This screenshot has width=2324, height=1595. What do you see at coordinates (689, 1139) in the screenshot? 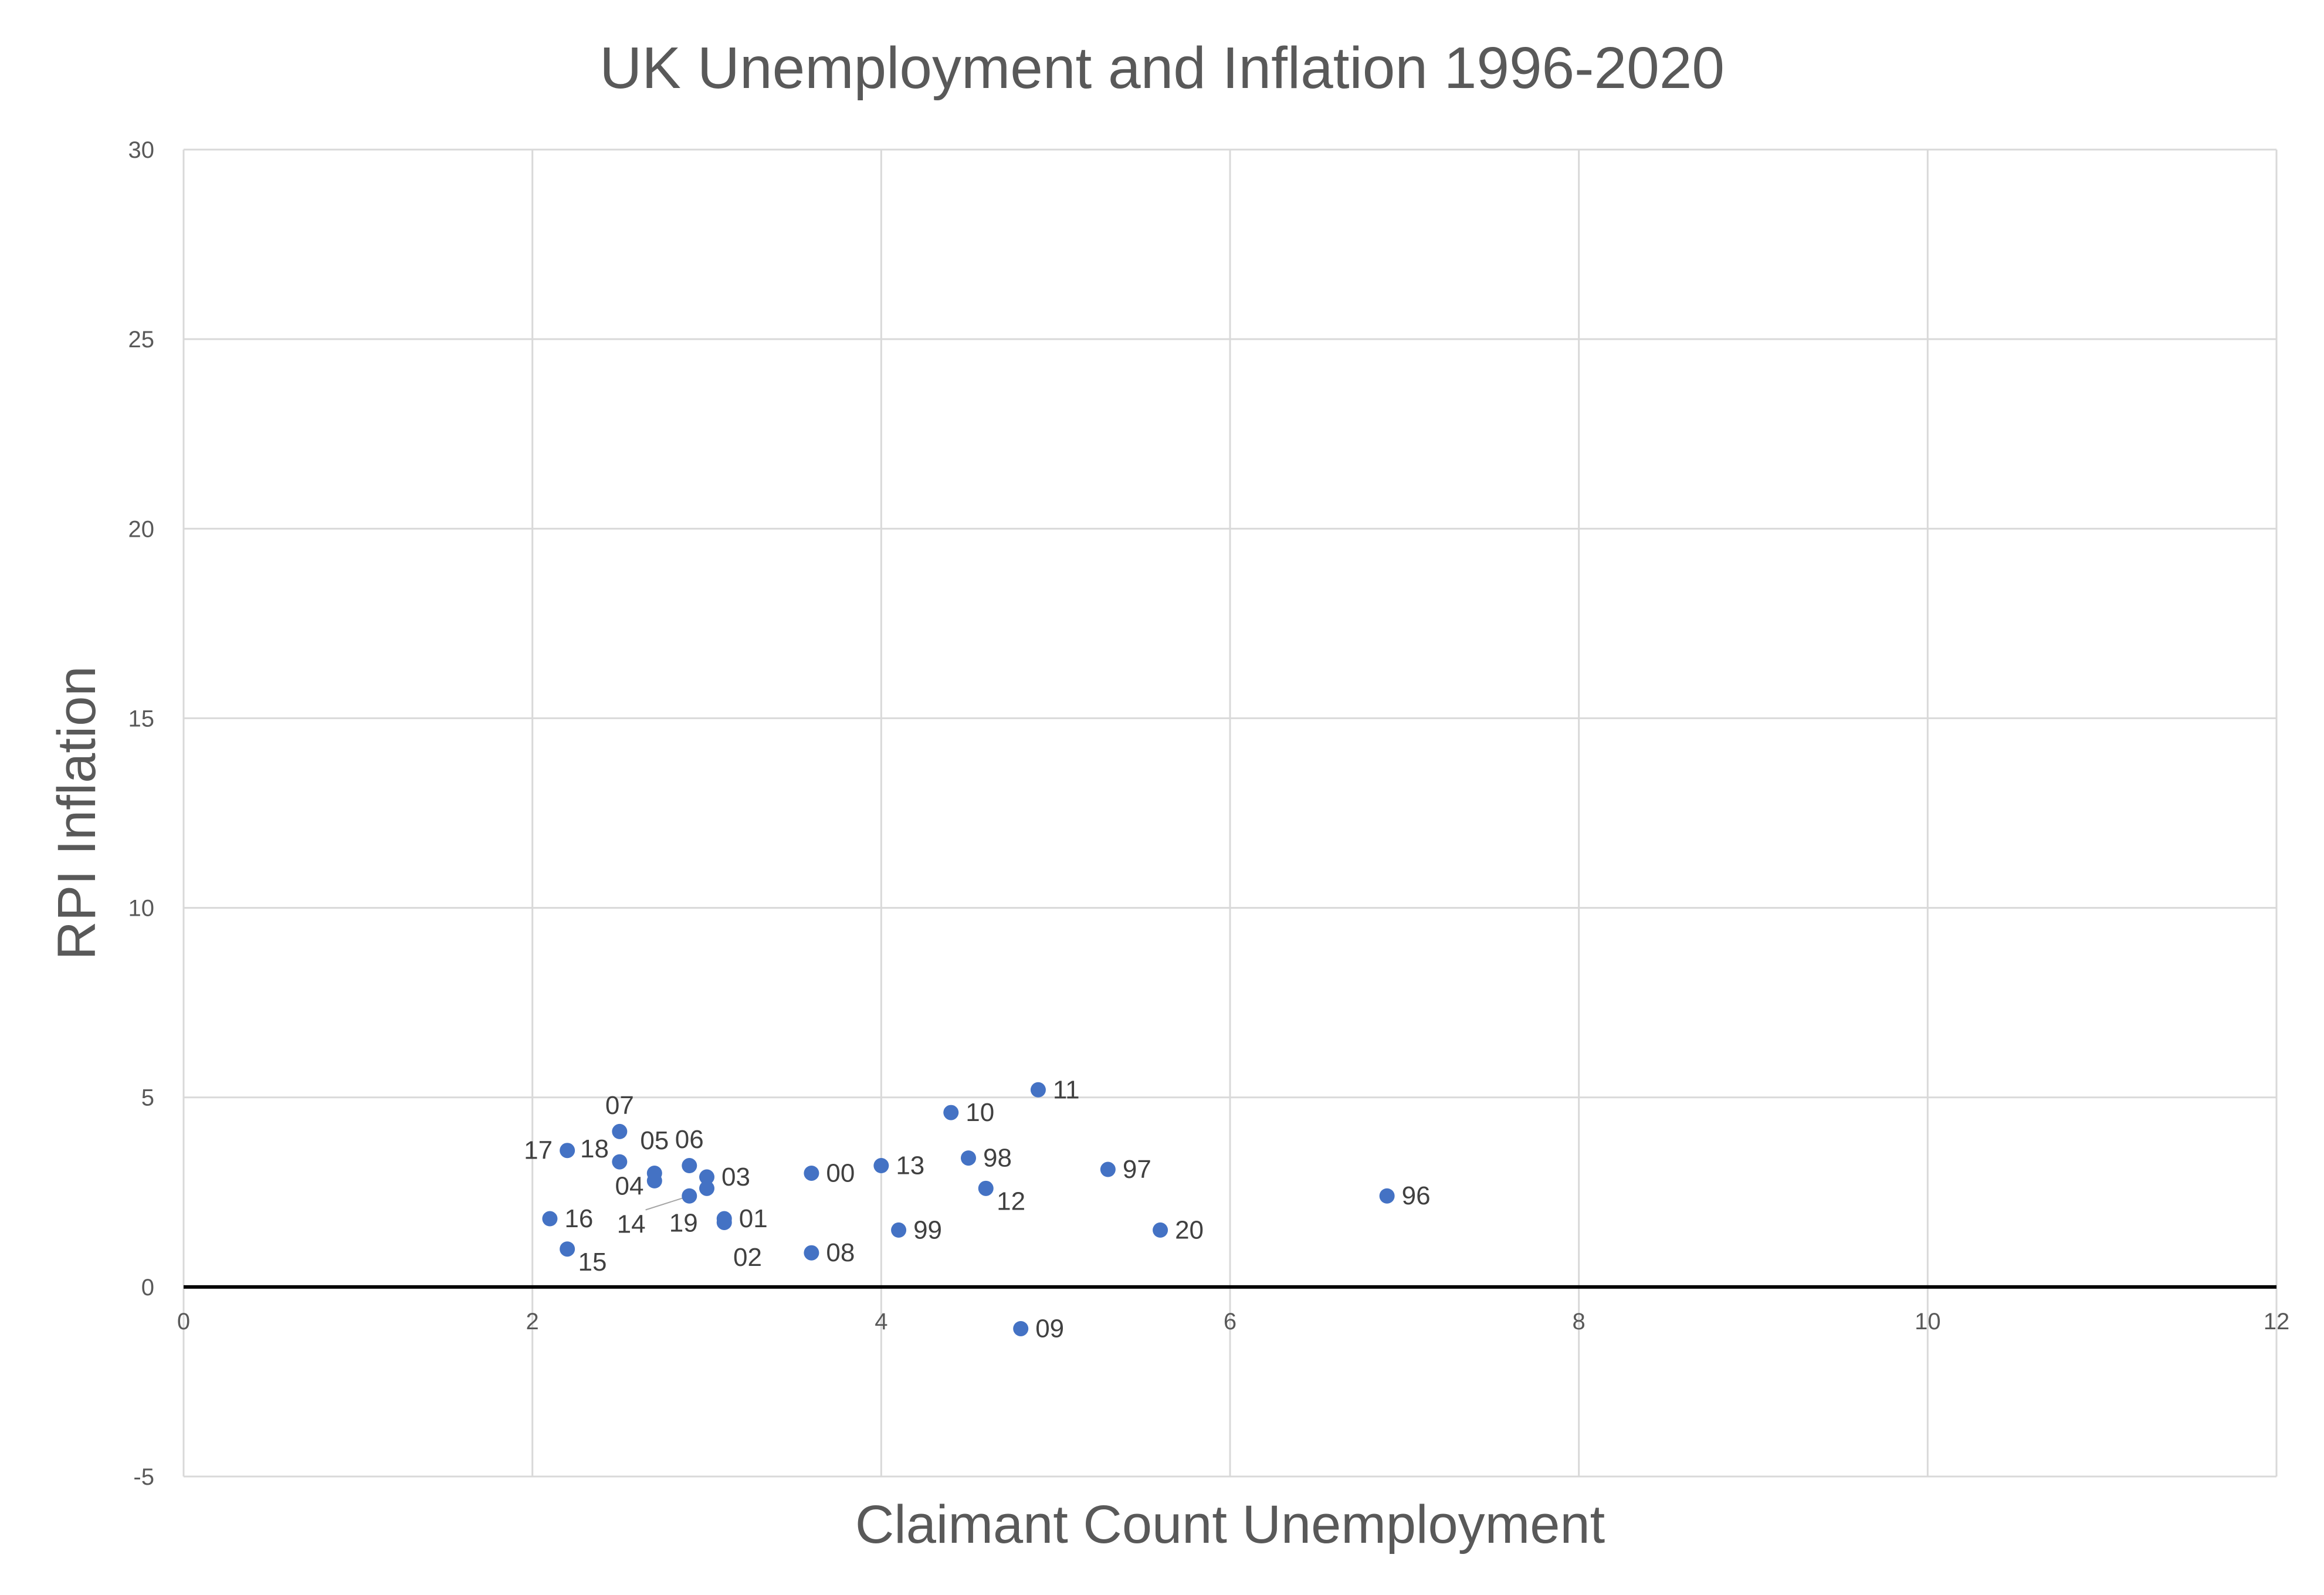
I see `data-label-06: 06` at bounding box center [689, 1139].